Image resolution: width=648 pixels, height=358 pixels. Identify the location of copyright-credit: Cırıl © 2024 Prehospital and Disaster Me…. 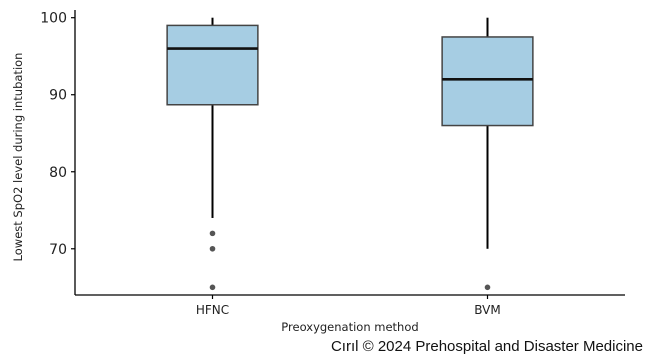
(486, 346).